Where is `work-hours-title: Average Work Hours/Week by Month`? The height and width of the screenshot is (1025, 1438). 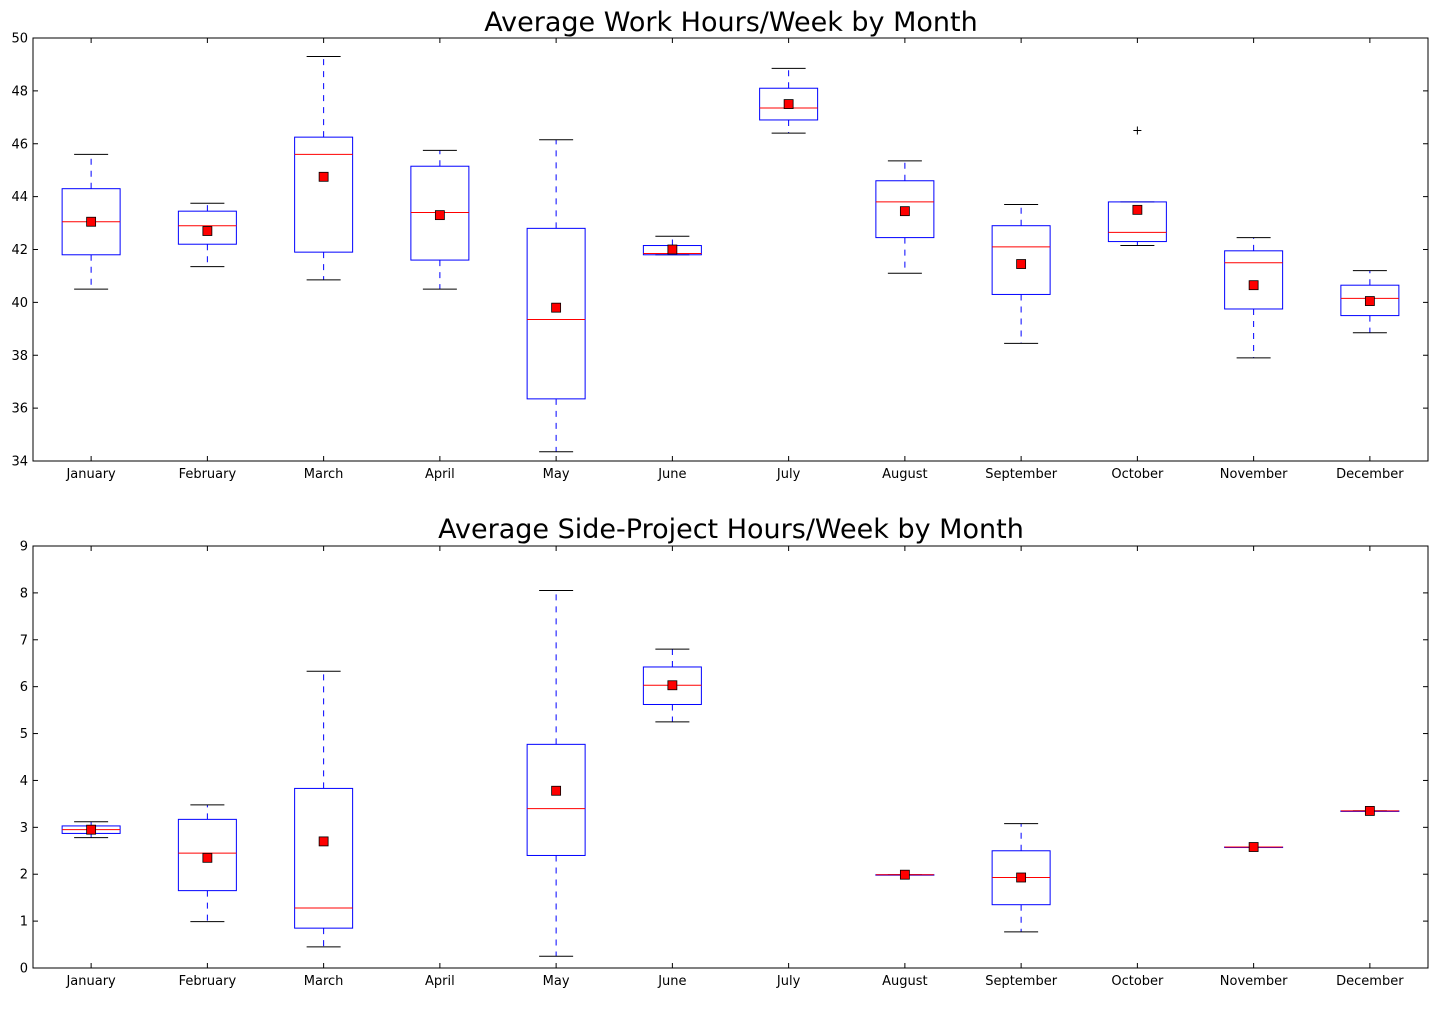
work-hours-title: Average Work Hours/Week by Month is located at coordinates (731, 22).